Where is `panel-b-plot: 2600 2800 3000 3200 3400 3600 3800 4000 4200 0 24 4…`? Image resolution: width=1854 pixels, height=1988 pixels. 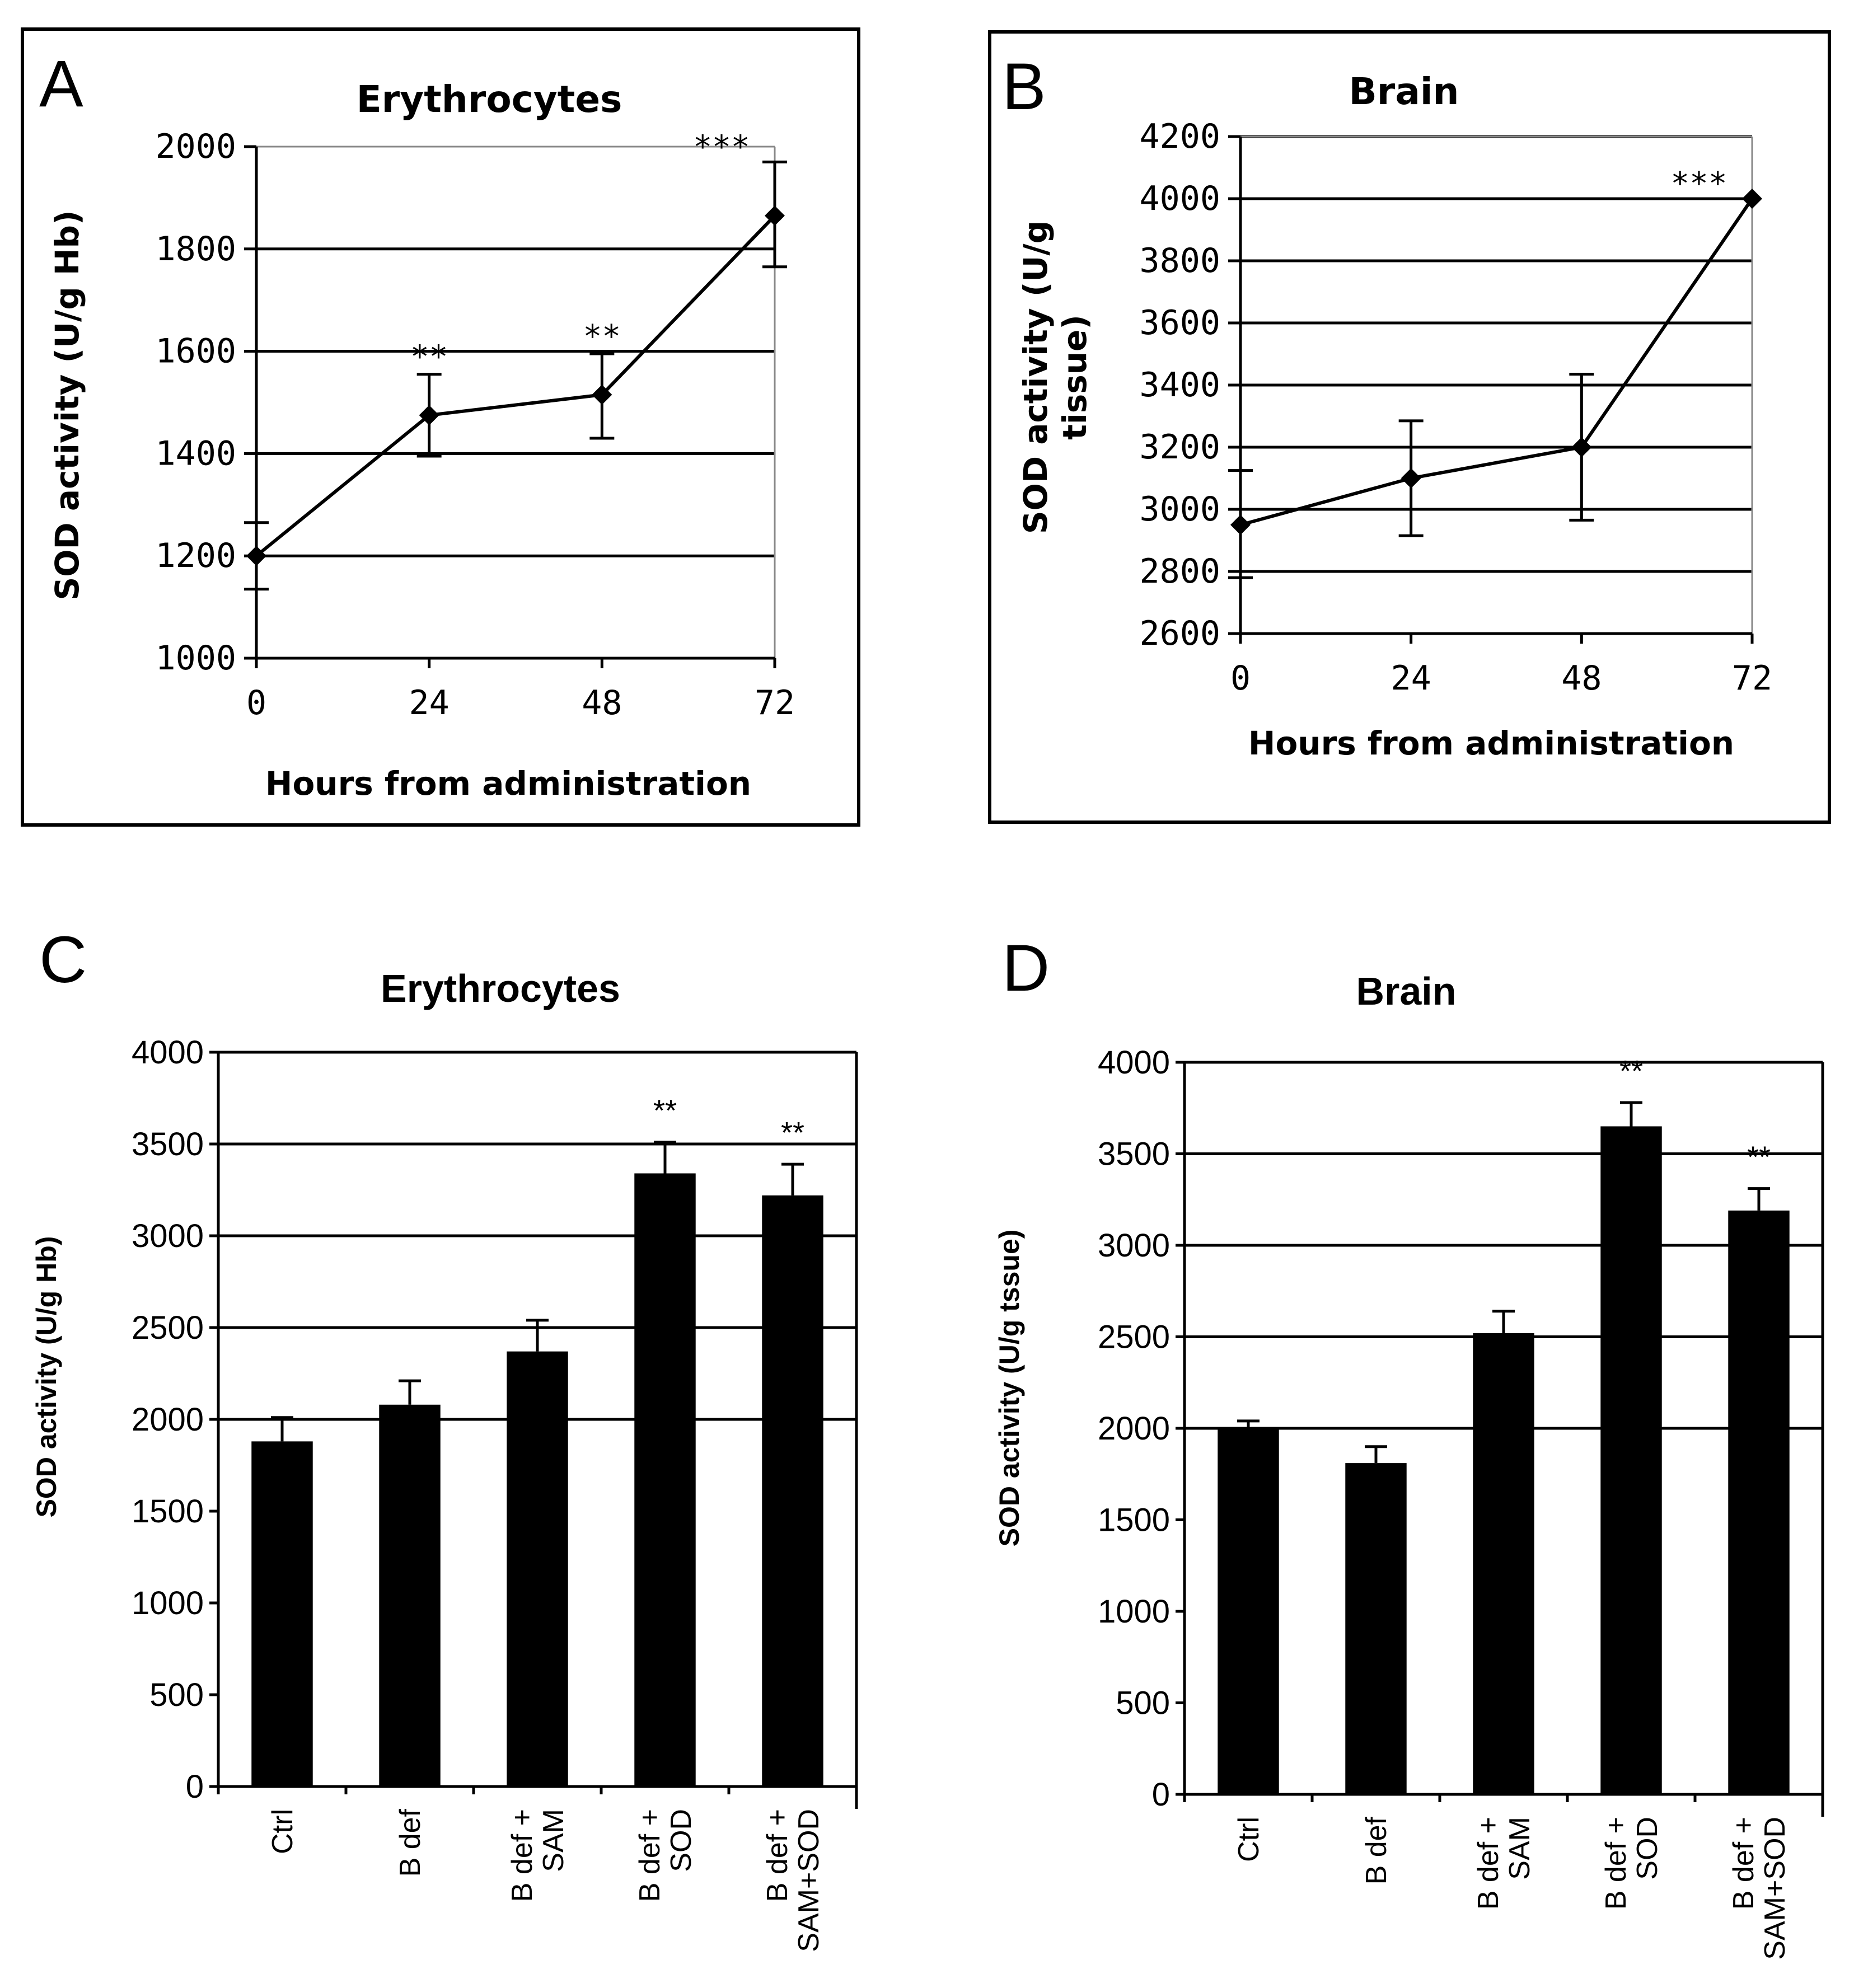 panel-b-plot: 2600 2800 3000 3200 3400 3600 3800 4000 4200 0 24 4… is located at coordinates (1457, 407).